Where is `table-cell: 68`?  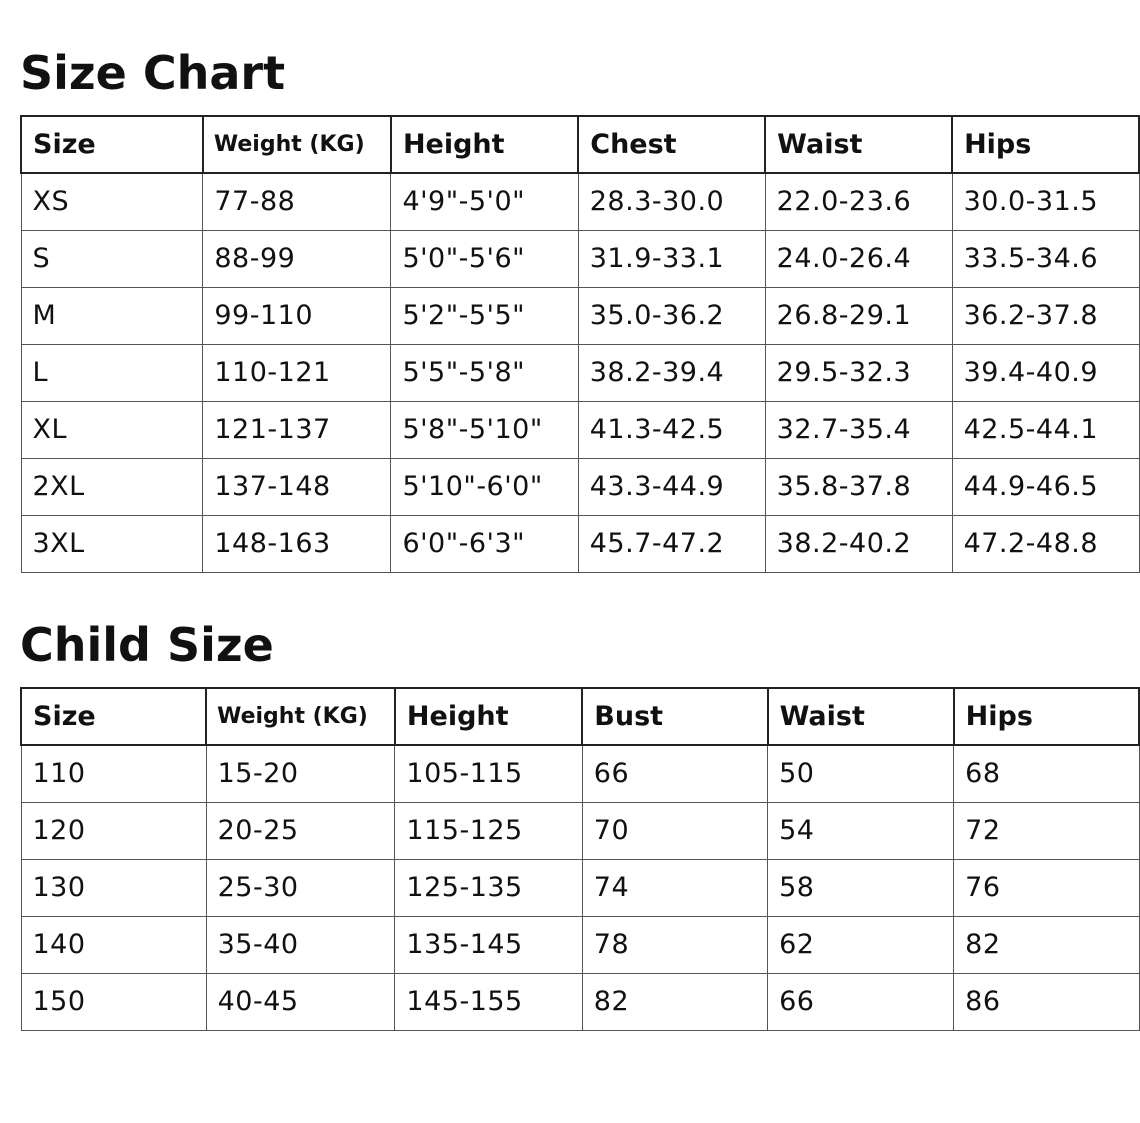
table-cell: 68 is located at coordinates (1046, 773).